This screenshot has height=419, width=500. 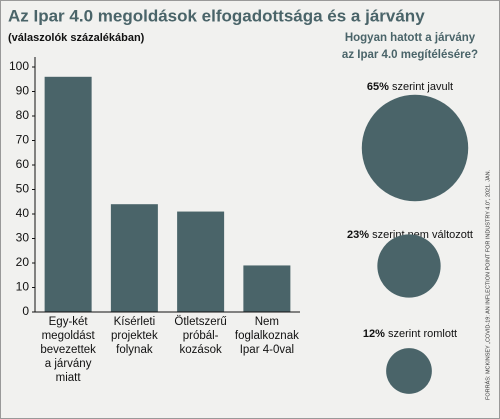 I want to click on value-label: 65%, so click(x=378, y=87).